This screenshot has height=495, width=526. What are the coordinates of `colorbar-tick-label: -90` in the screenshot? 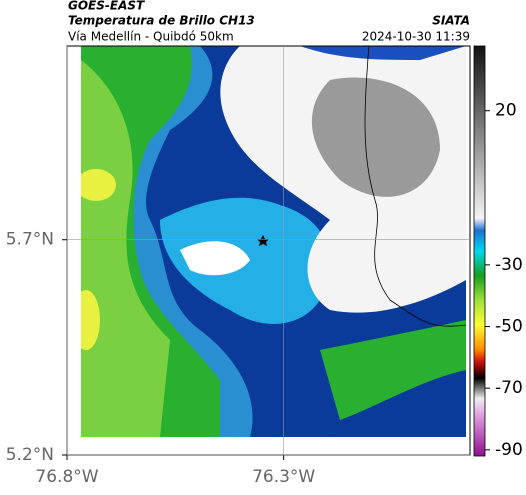 It's located at (509, 450).